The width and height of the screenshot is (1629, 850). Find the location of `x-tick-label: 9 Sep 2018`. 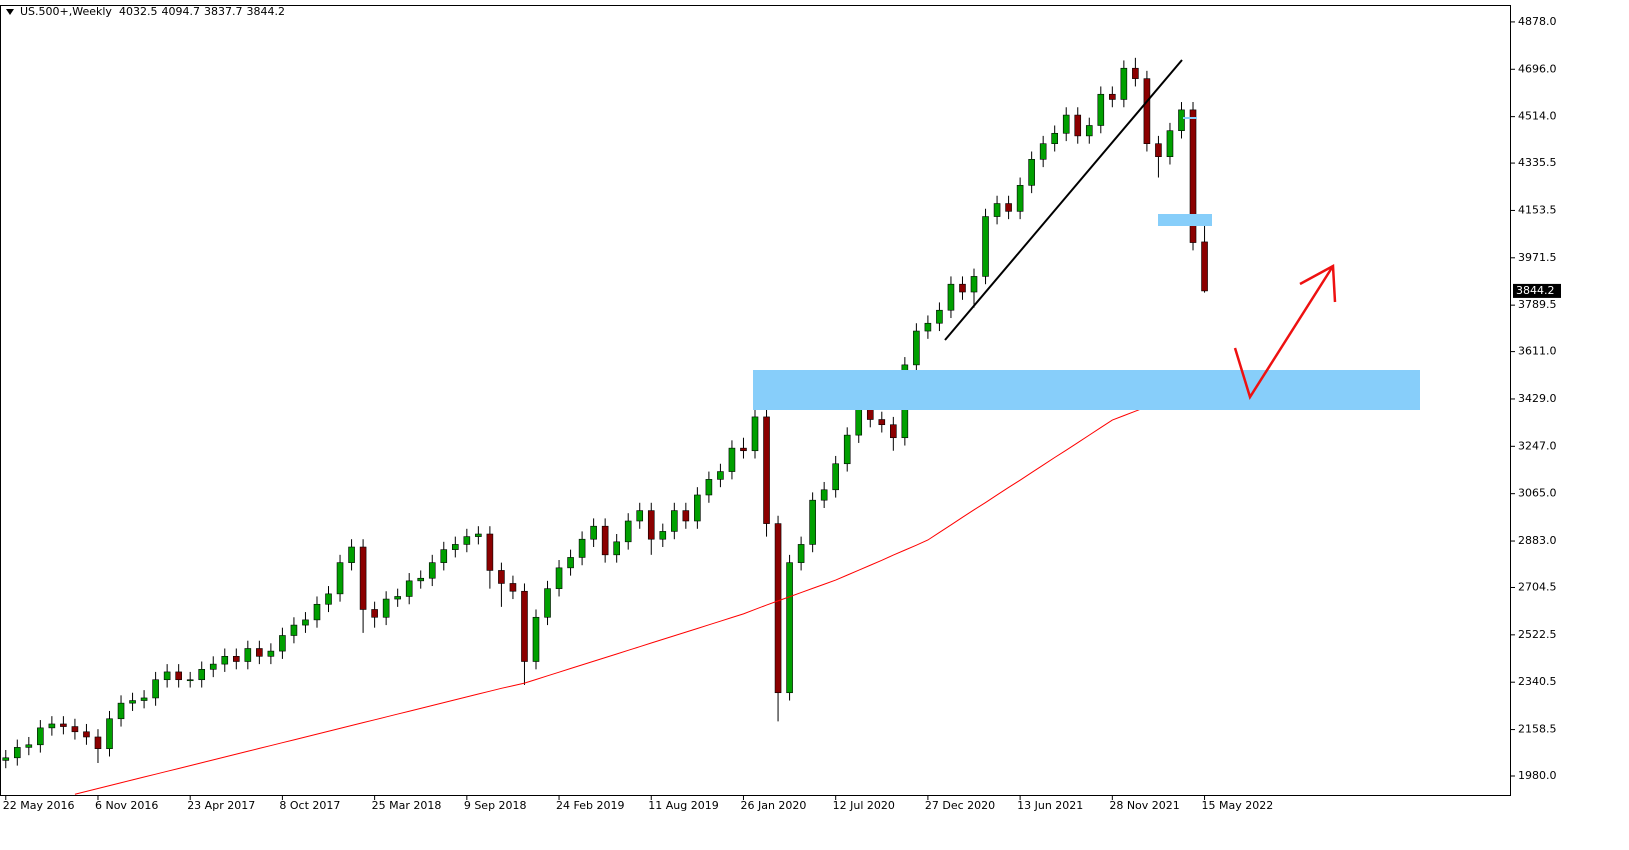

x-tick-label: 9 Sep 2018 is located at coordinates (495, 805).